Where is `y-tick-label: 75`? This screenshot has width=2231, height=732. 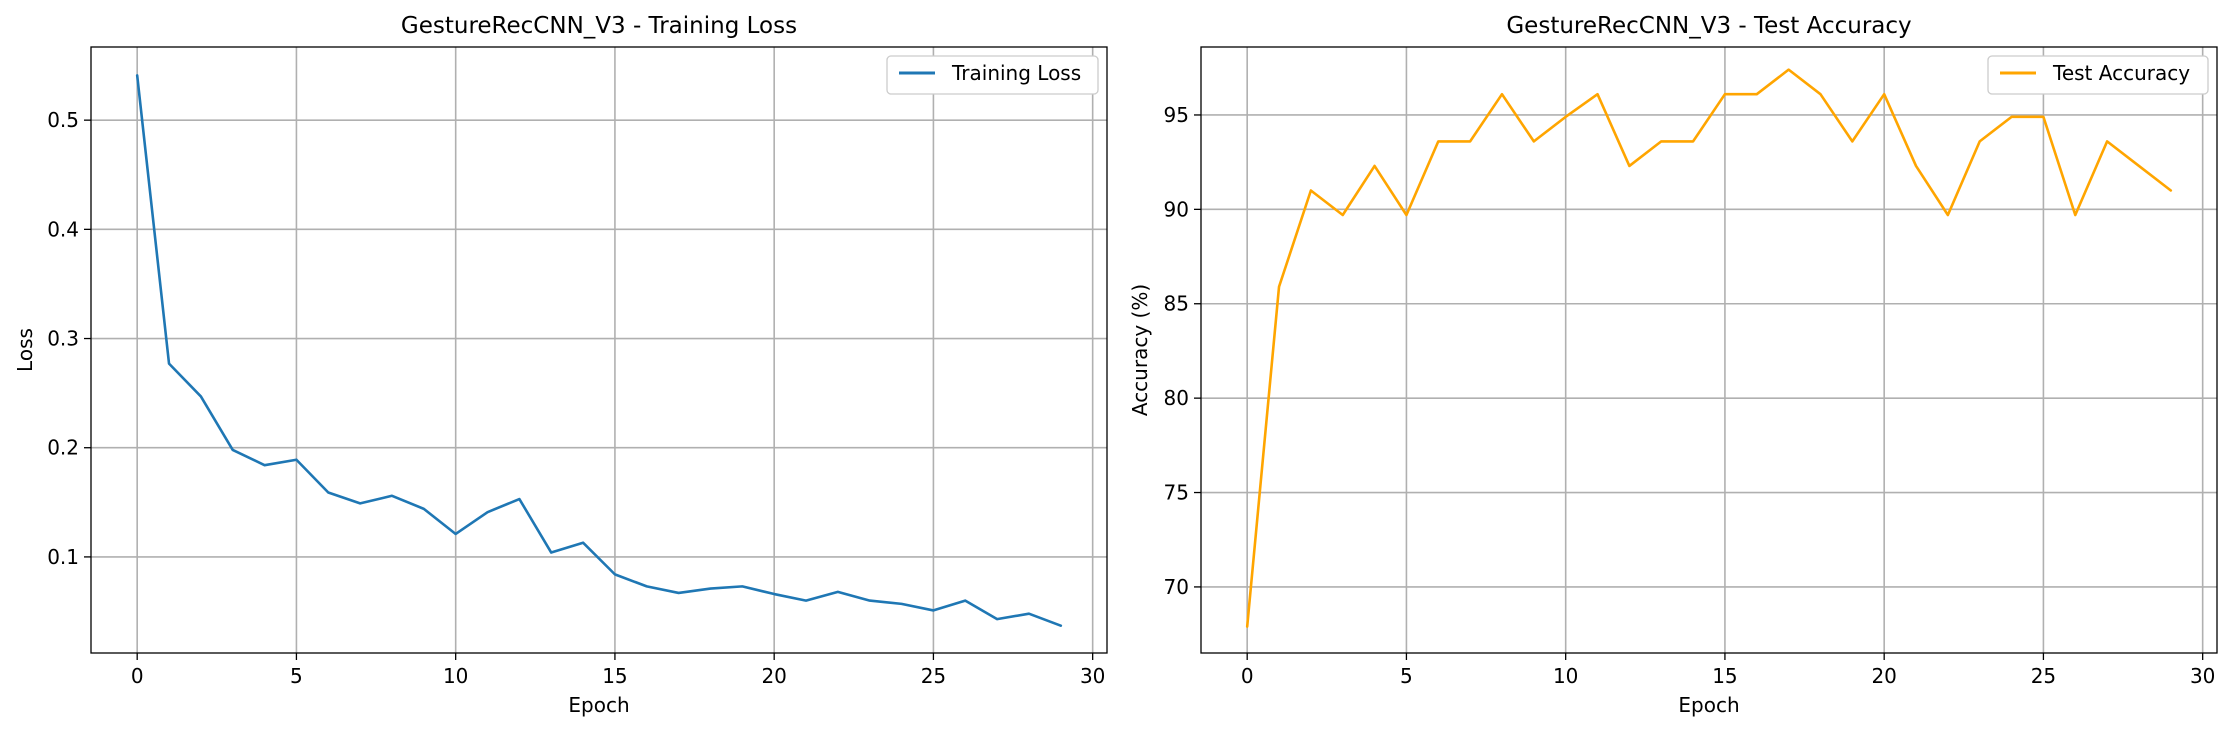 y-tick-label: 75 is located at coordinates (1176, 493).